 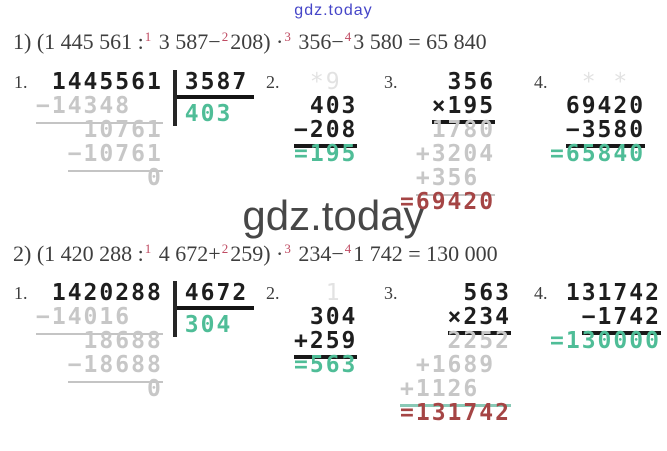 What do you see at coordinates (333, 317) in the screenshot?
I see `line-value: 304` at bounding box center [333, 317].